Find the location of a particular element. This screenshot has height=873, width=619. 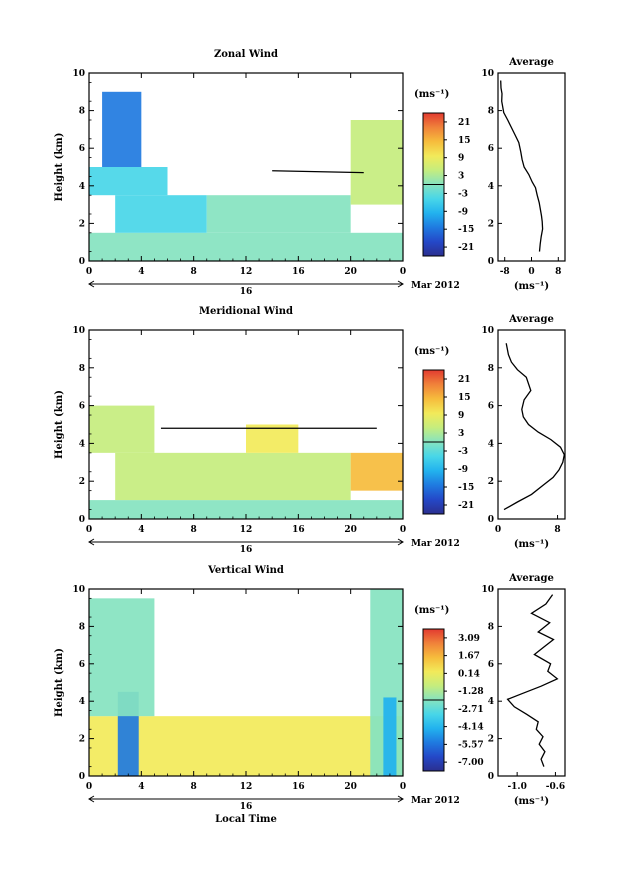

chart-title: Vertical Wind is located at coordinates (245, 570).